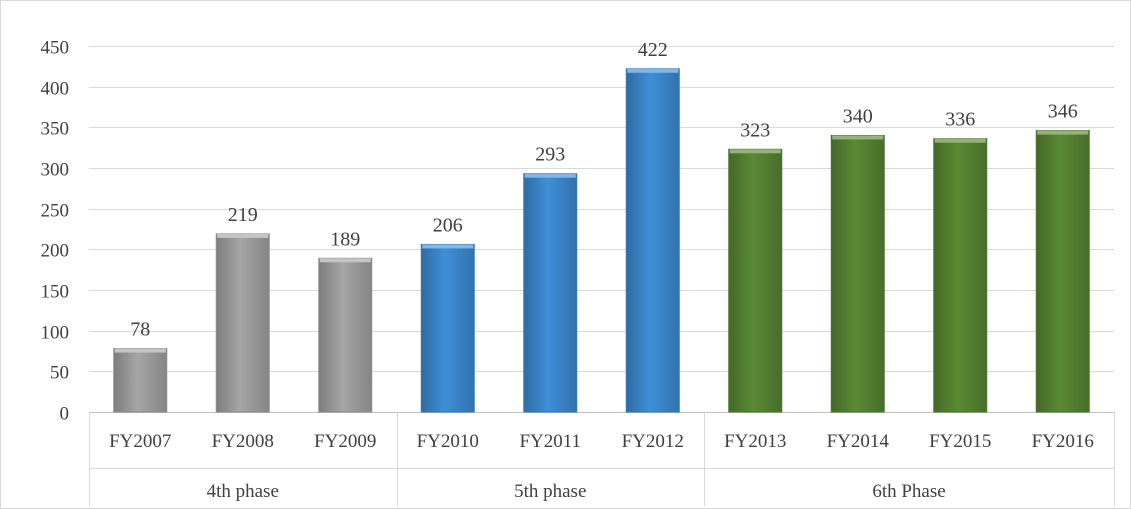 Image resolution: width=1131 pixels, height=510 pixels. What do you see at coordinates (653, 50) in the screenshot?
I see `data-label: 422` at bounding box center [653, 50].